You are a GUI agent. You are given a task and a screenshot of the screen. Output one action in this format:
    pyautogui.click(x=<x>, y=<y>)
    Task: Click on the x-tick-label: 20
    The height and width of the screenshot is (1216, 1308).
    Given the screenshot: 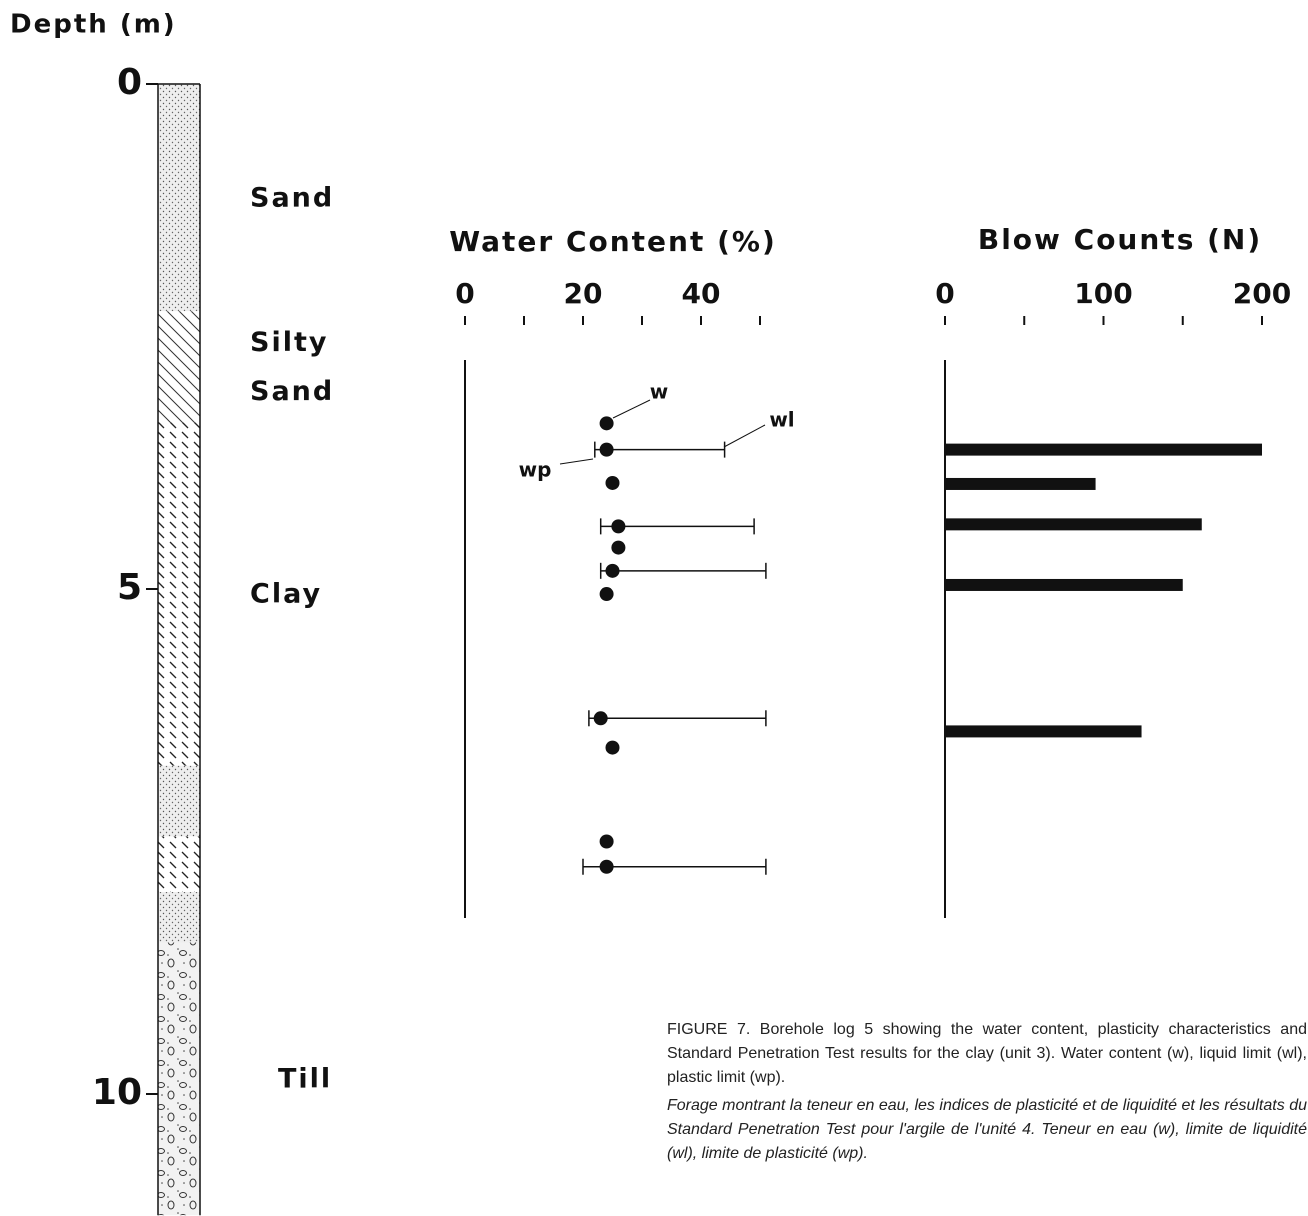 What is the action you would take?
    pyautogui.click(x=583, y=293)
    